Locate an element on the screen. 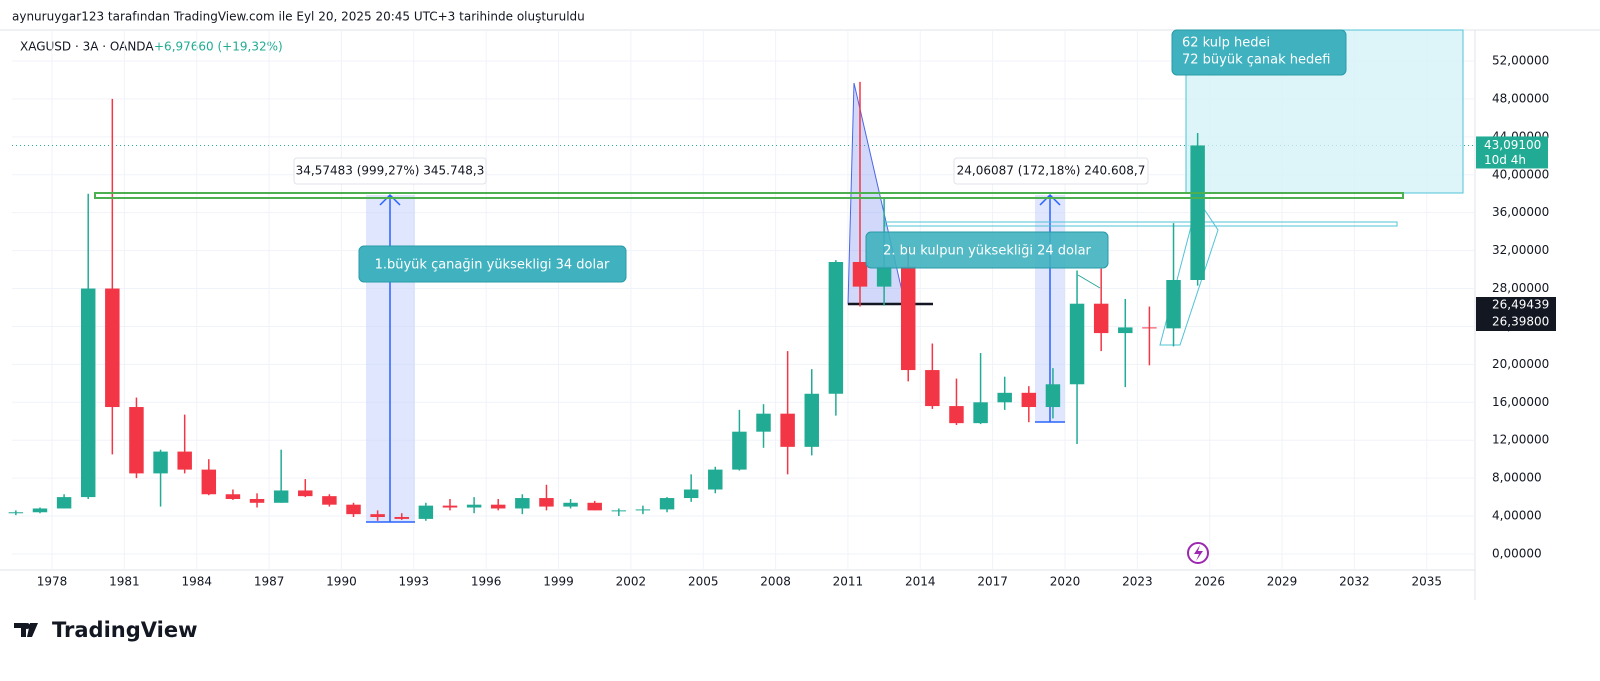 The height and width of the screenshot is (681, 1600). x-tick-label: 2023 is located at coordinates (1137, 582).